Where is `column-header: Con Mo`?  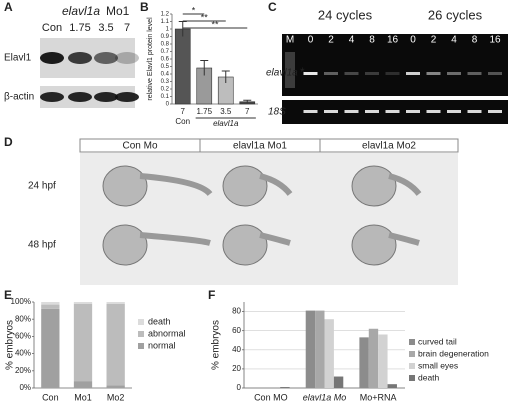
column-header: Con Mo is located at coordinates (139, 146).